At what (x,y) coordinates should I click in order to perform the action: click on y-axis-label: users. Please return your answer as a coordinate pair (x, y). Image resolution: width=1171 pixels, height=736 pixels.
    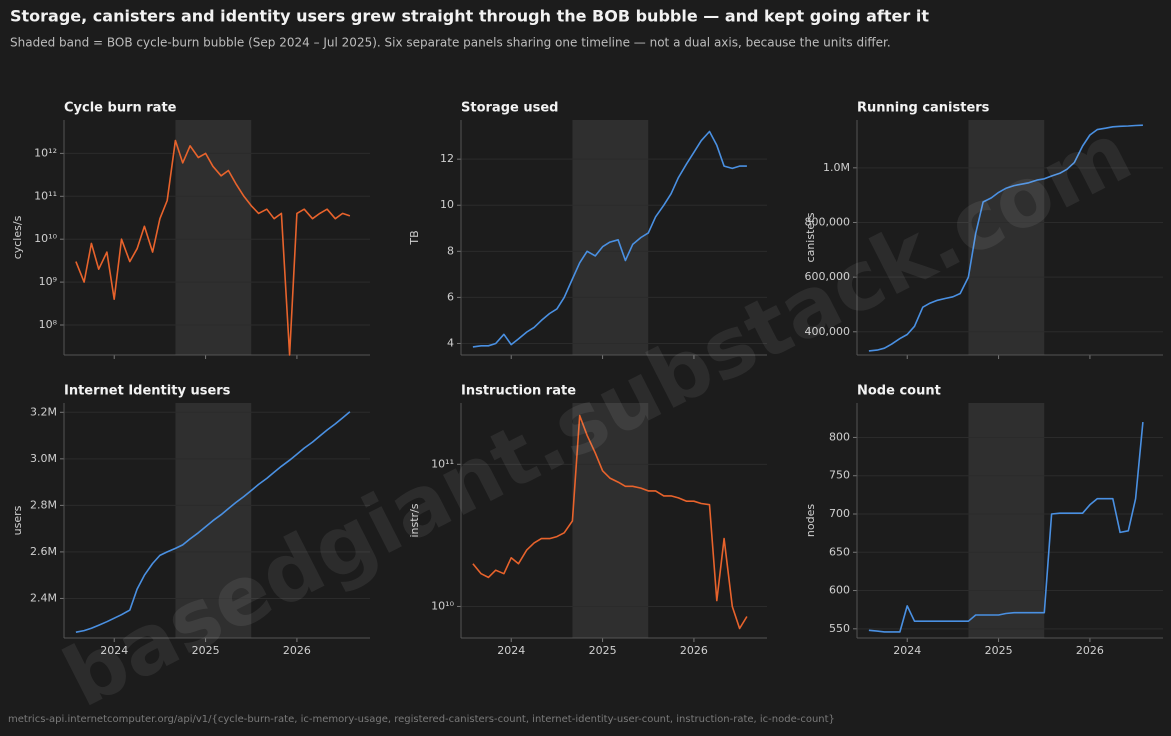
    Looking at the image, I should click on (17, 520).